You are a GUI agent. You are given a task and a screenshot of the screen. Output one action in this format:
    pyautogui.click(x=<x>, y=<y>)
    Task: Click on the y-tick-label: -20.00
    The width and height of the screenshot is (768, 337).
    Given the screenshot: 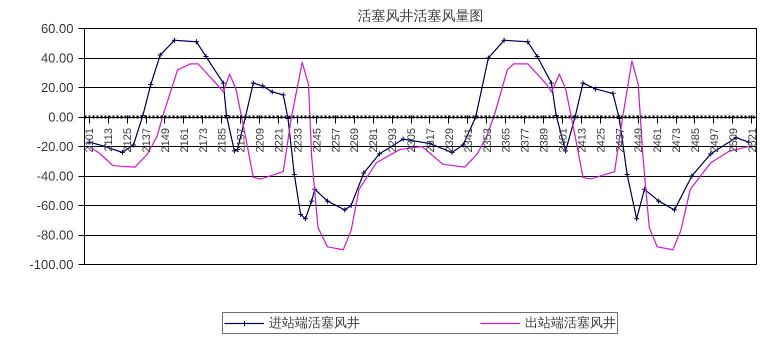 What is the action you would take?
    pyautogui.click(x=55, y=146)
    